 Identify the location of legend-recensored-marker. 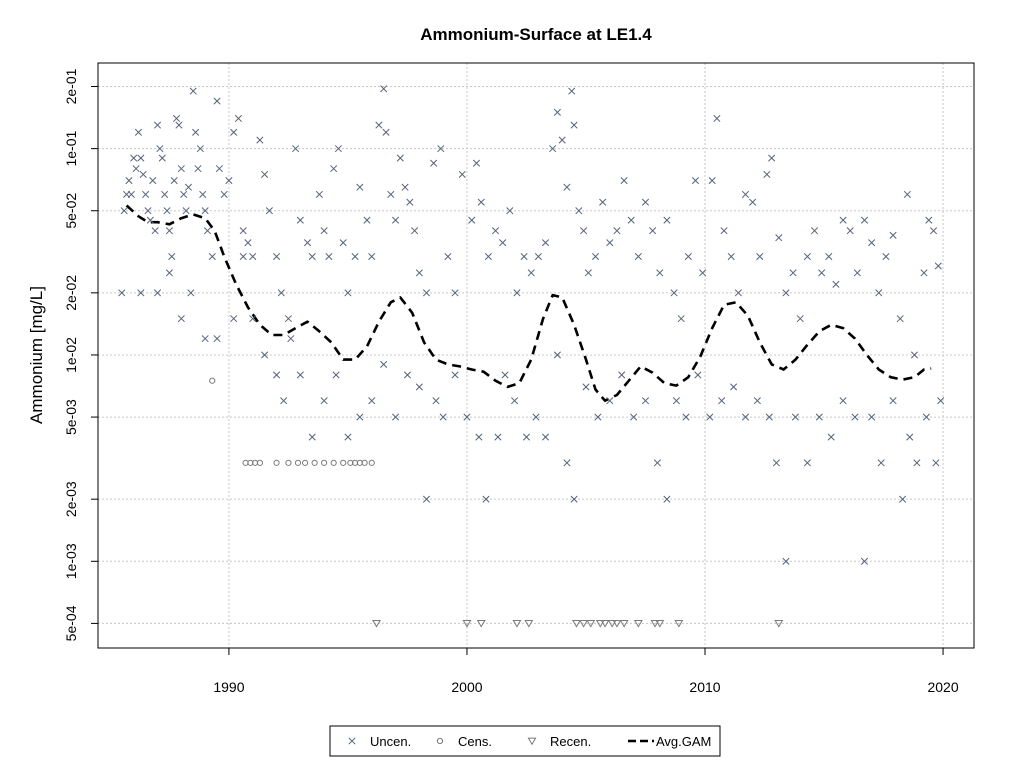
(532, 741).